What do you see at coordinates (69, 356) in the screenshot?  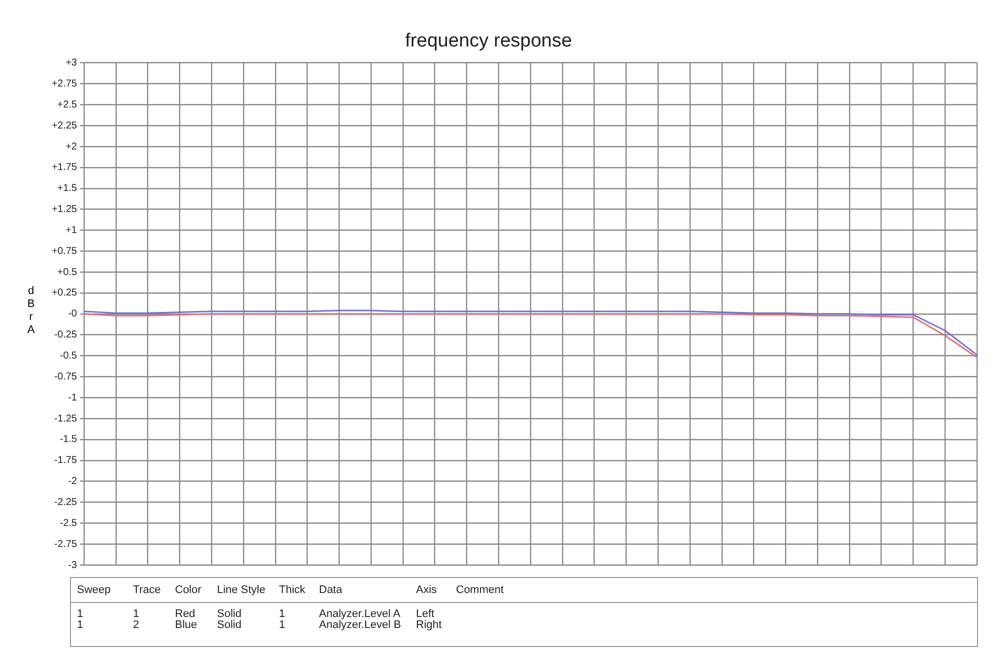 I see `y-tick-label: -0.5` at bounding box center [69, 356].